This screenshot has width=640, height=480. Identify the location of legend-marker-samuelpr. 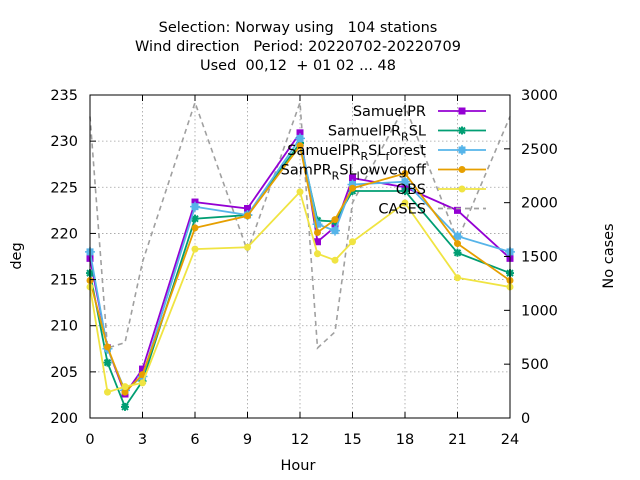
(462, 111).